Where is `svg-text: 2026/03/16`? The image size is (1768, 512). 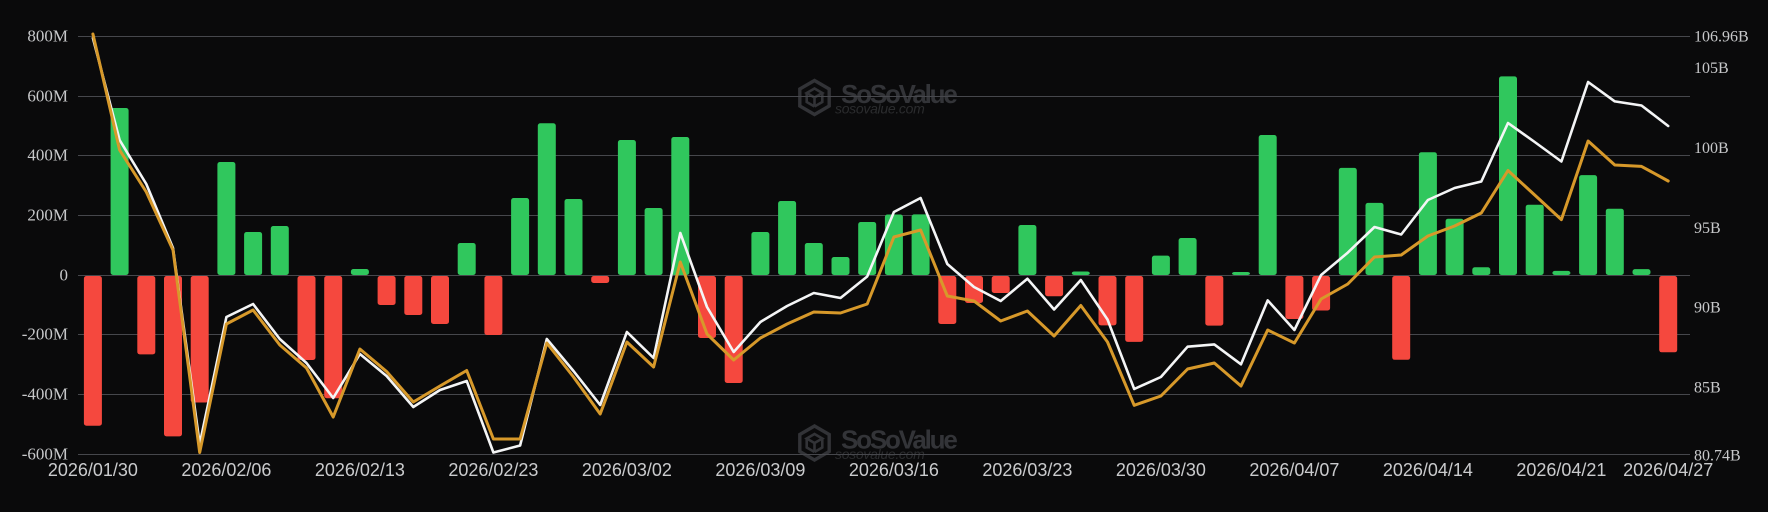
svg-text: 2026/03/16 is located at coordinates (894, 470).